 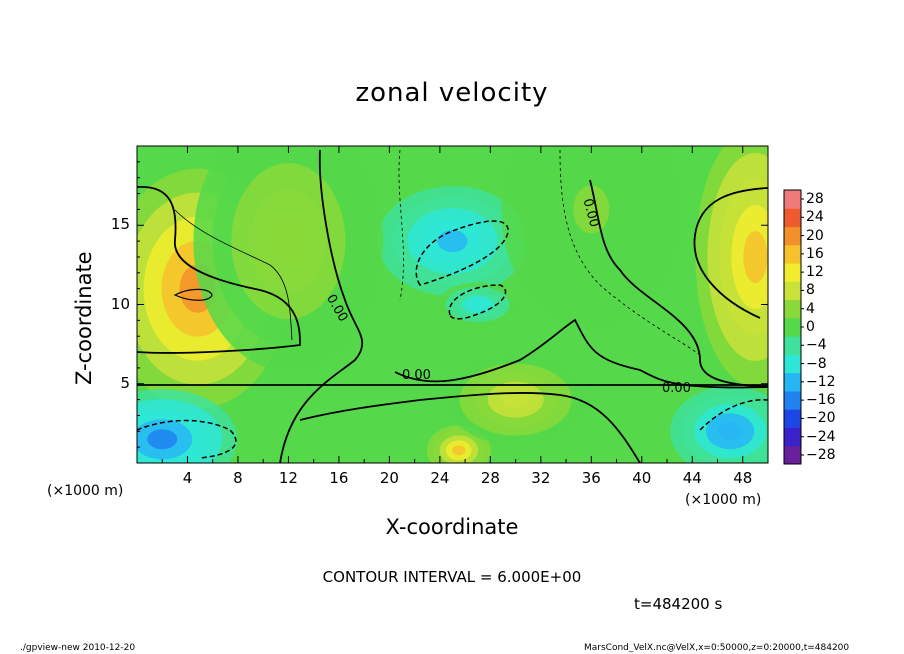 What do you see at coordinates (810, 290) in the screenshot?
I see `colorbar-tick-label: 8` at bounding box center [810, 290].